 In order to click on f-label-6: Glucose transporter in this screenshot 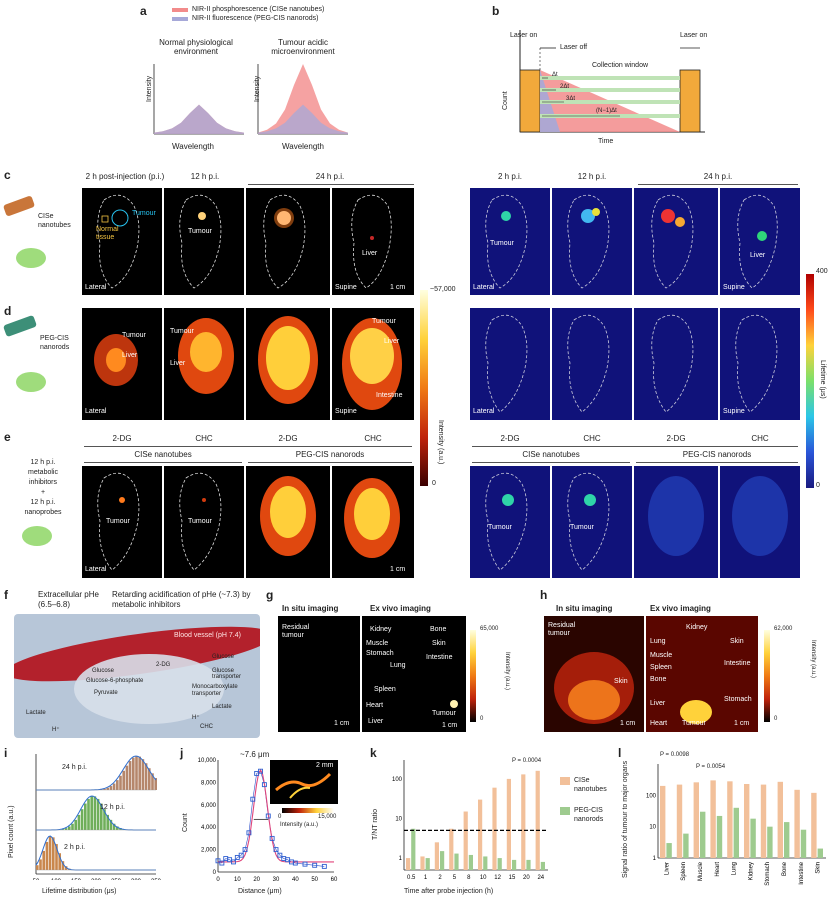, I will do `click(227, 674)`.